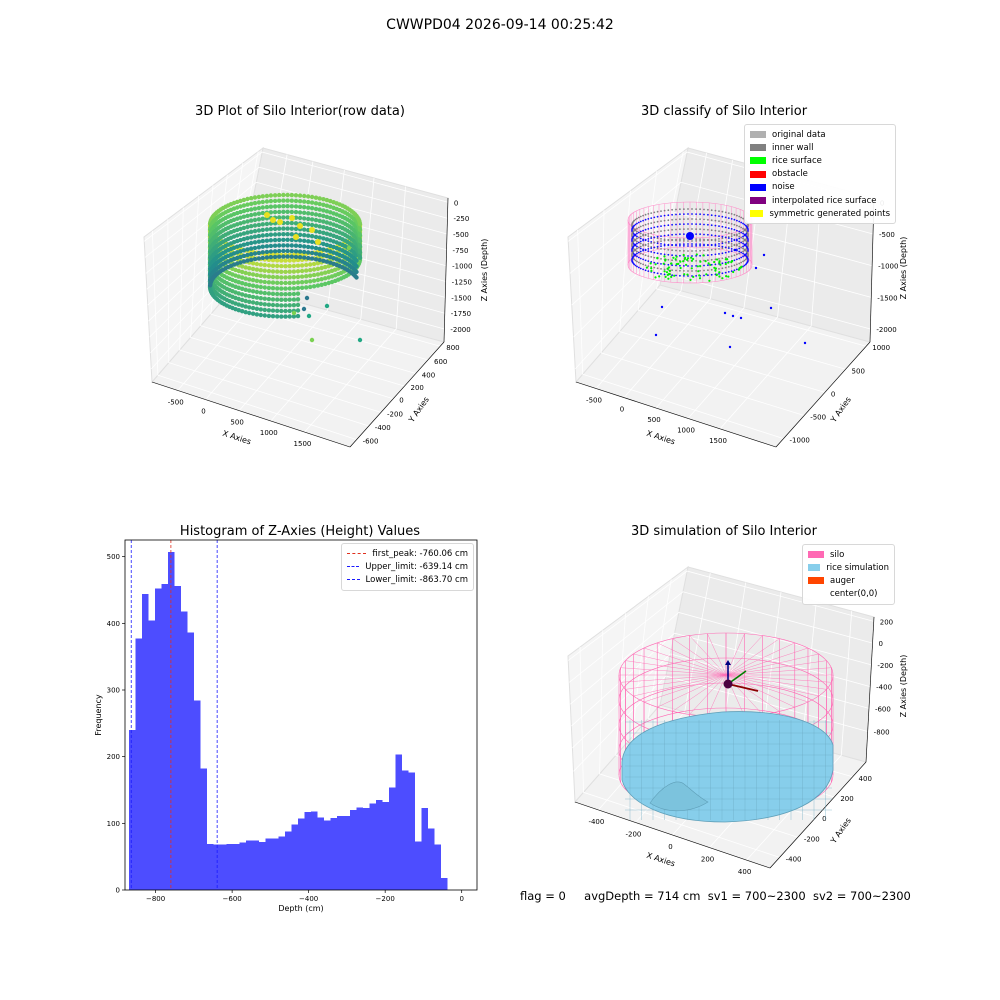 The height and width of the screenshot is (1000, 1000). I want to click on legend-swatch, so click(758, 148).